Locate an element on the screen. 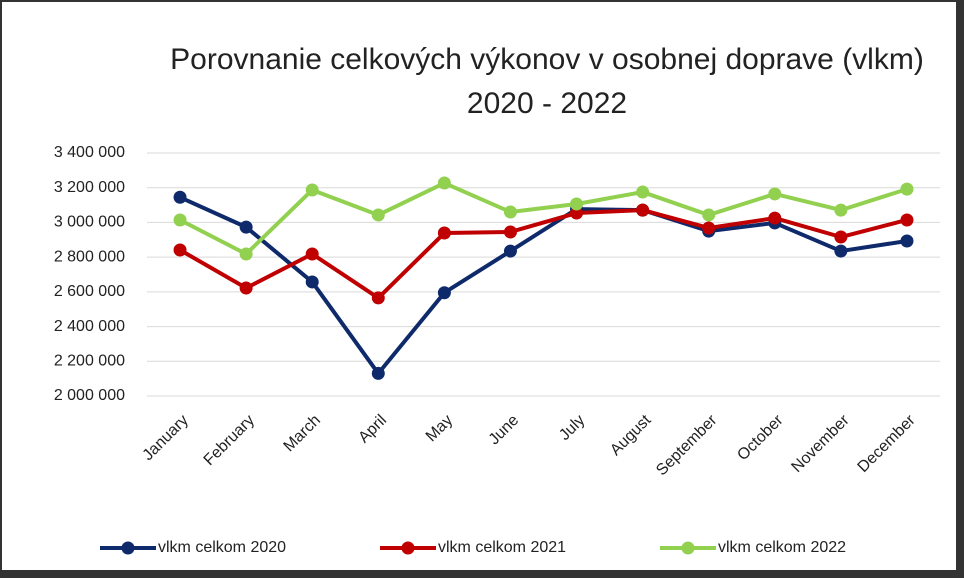  y-tick-label: 3 000 000 is located at coordinates (89, 222).